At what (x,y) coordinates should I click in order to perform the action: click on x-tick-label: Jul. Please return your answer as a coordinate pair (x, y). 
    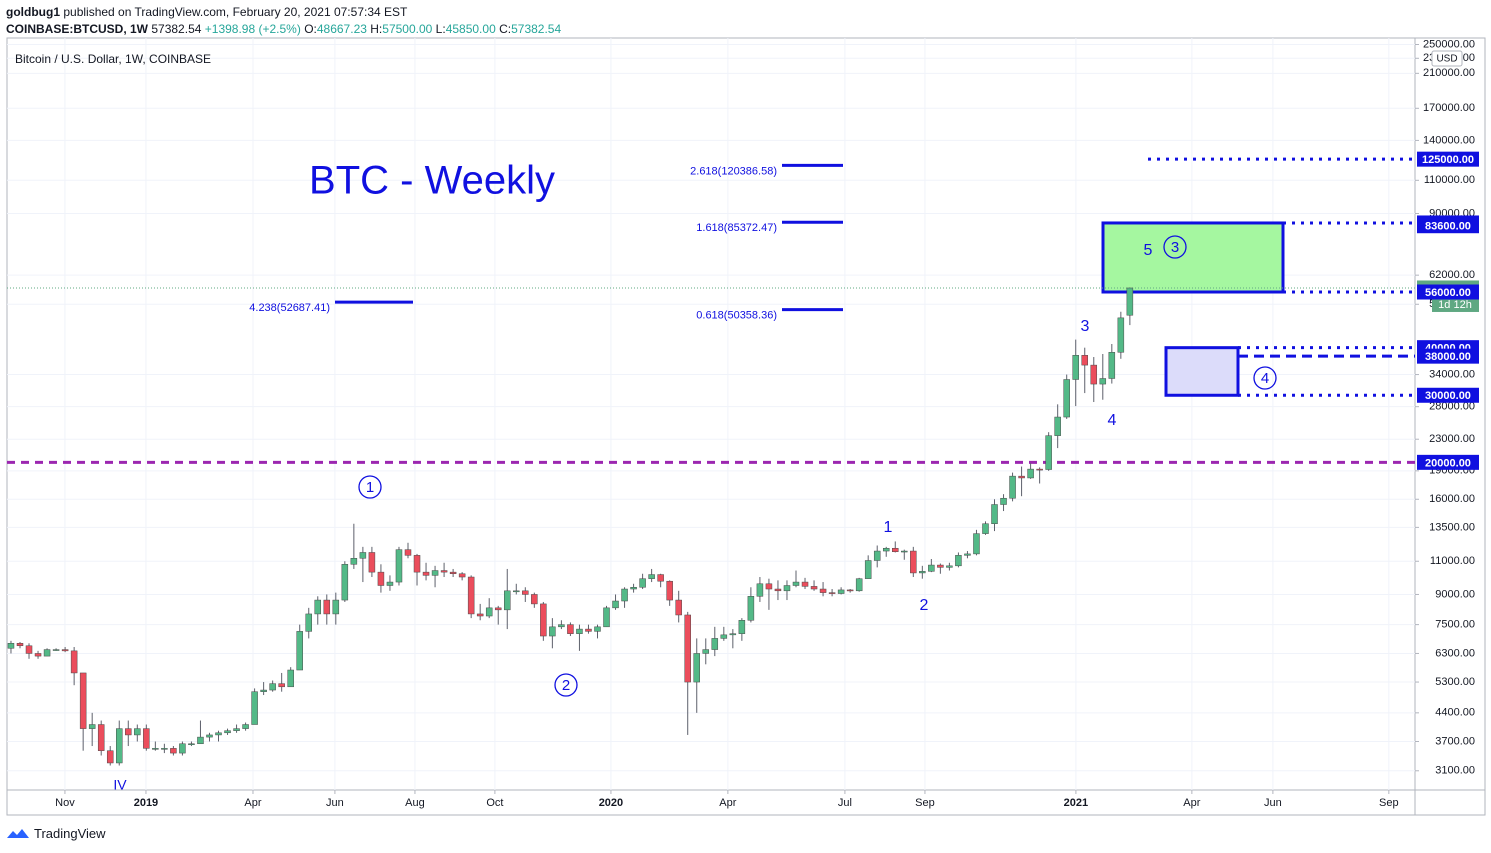
    Looking at the image, I should click on (845, 803).